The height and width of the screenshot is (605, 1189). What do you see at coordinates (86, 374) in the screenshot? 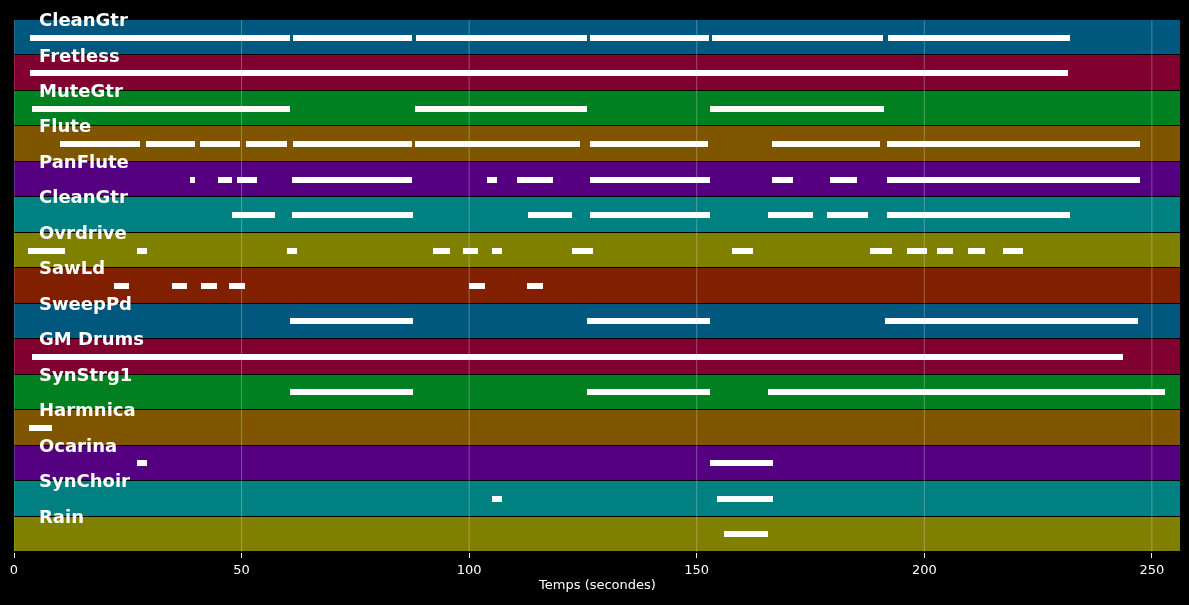
I see `y-tick-label: SynStrg1` at bounding box center [86, 374].